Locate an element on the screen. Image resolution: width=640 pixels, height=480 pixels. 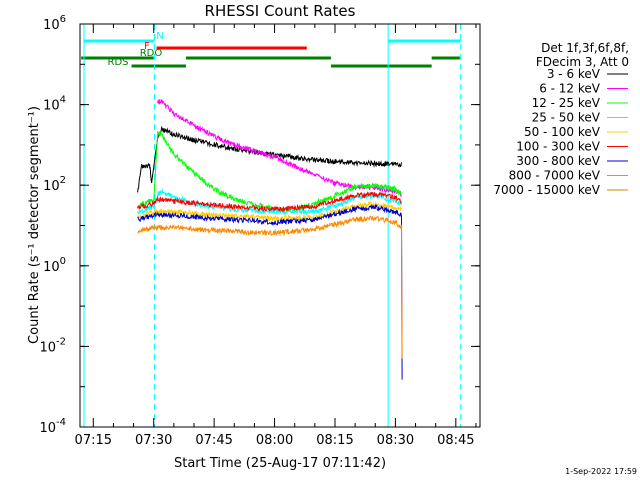
flag-label-rds: RDS is located at coordinates (118, 62).